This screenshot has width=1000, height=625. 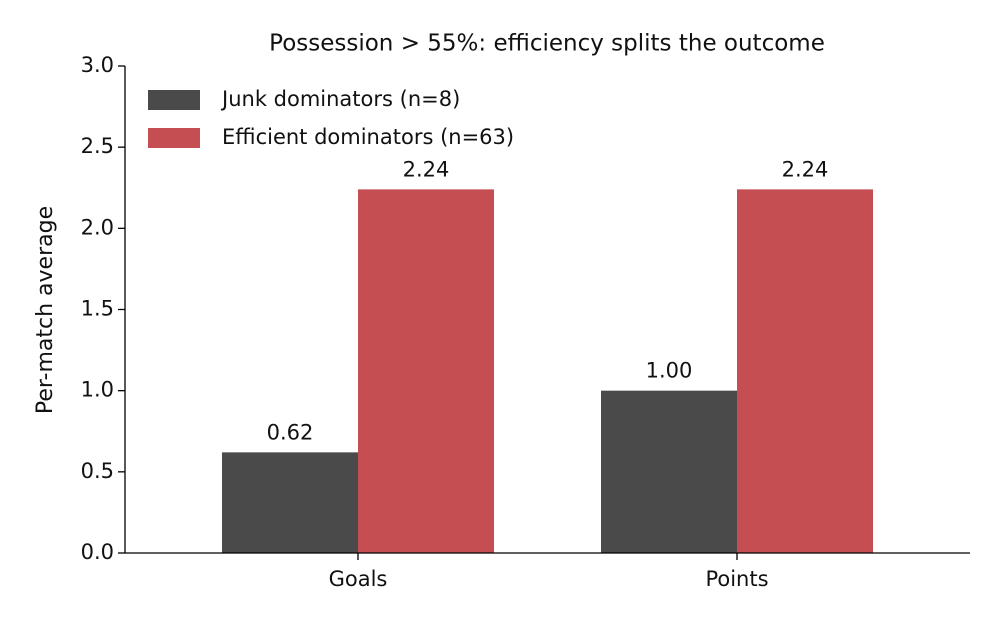 I want to click on legend-label: Efficient dominators (n=63), so click(x=368, y=137).